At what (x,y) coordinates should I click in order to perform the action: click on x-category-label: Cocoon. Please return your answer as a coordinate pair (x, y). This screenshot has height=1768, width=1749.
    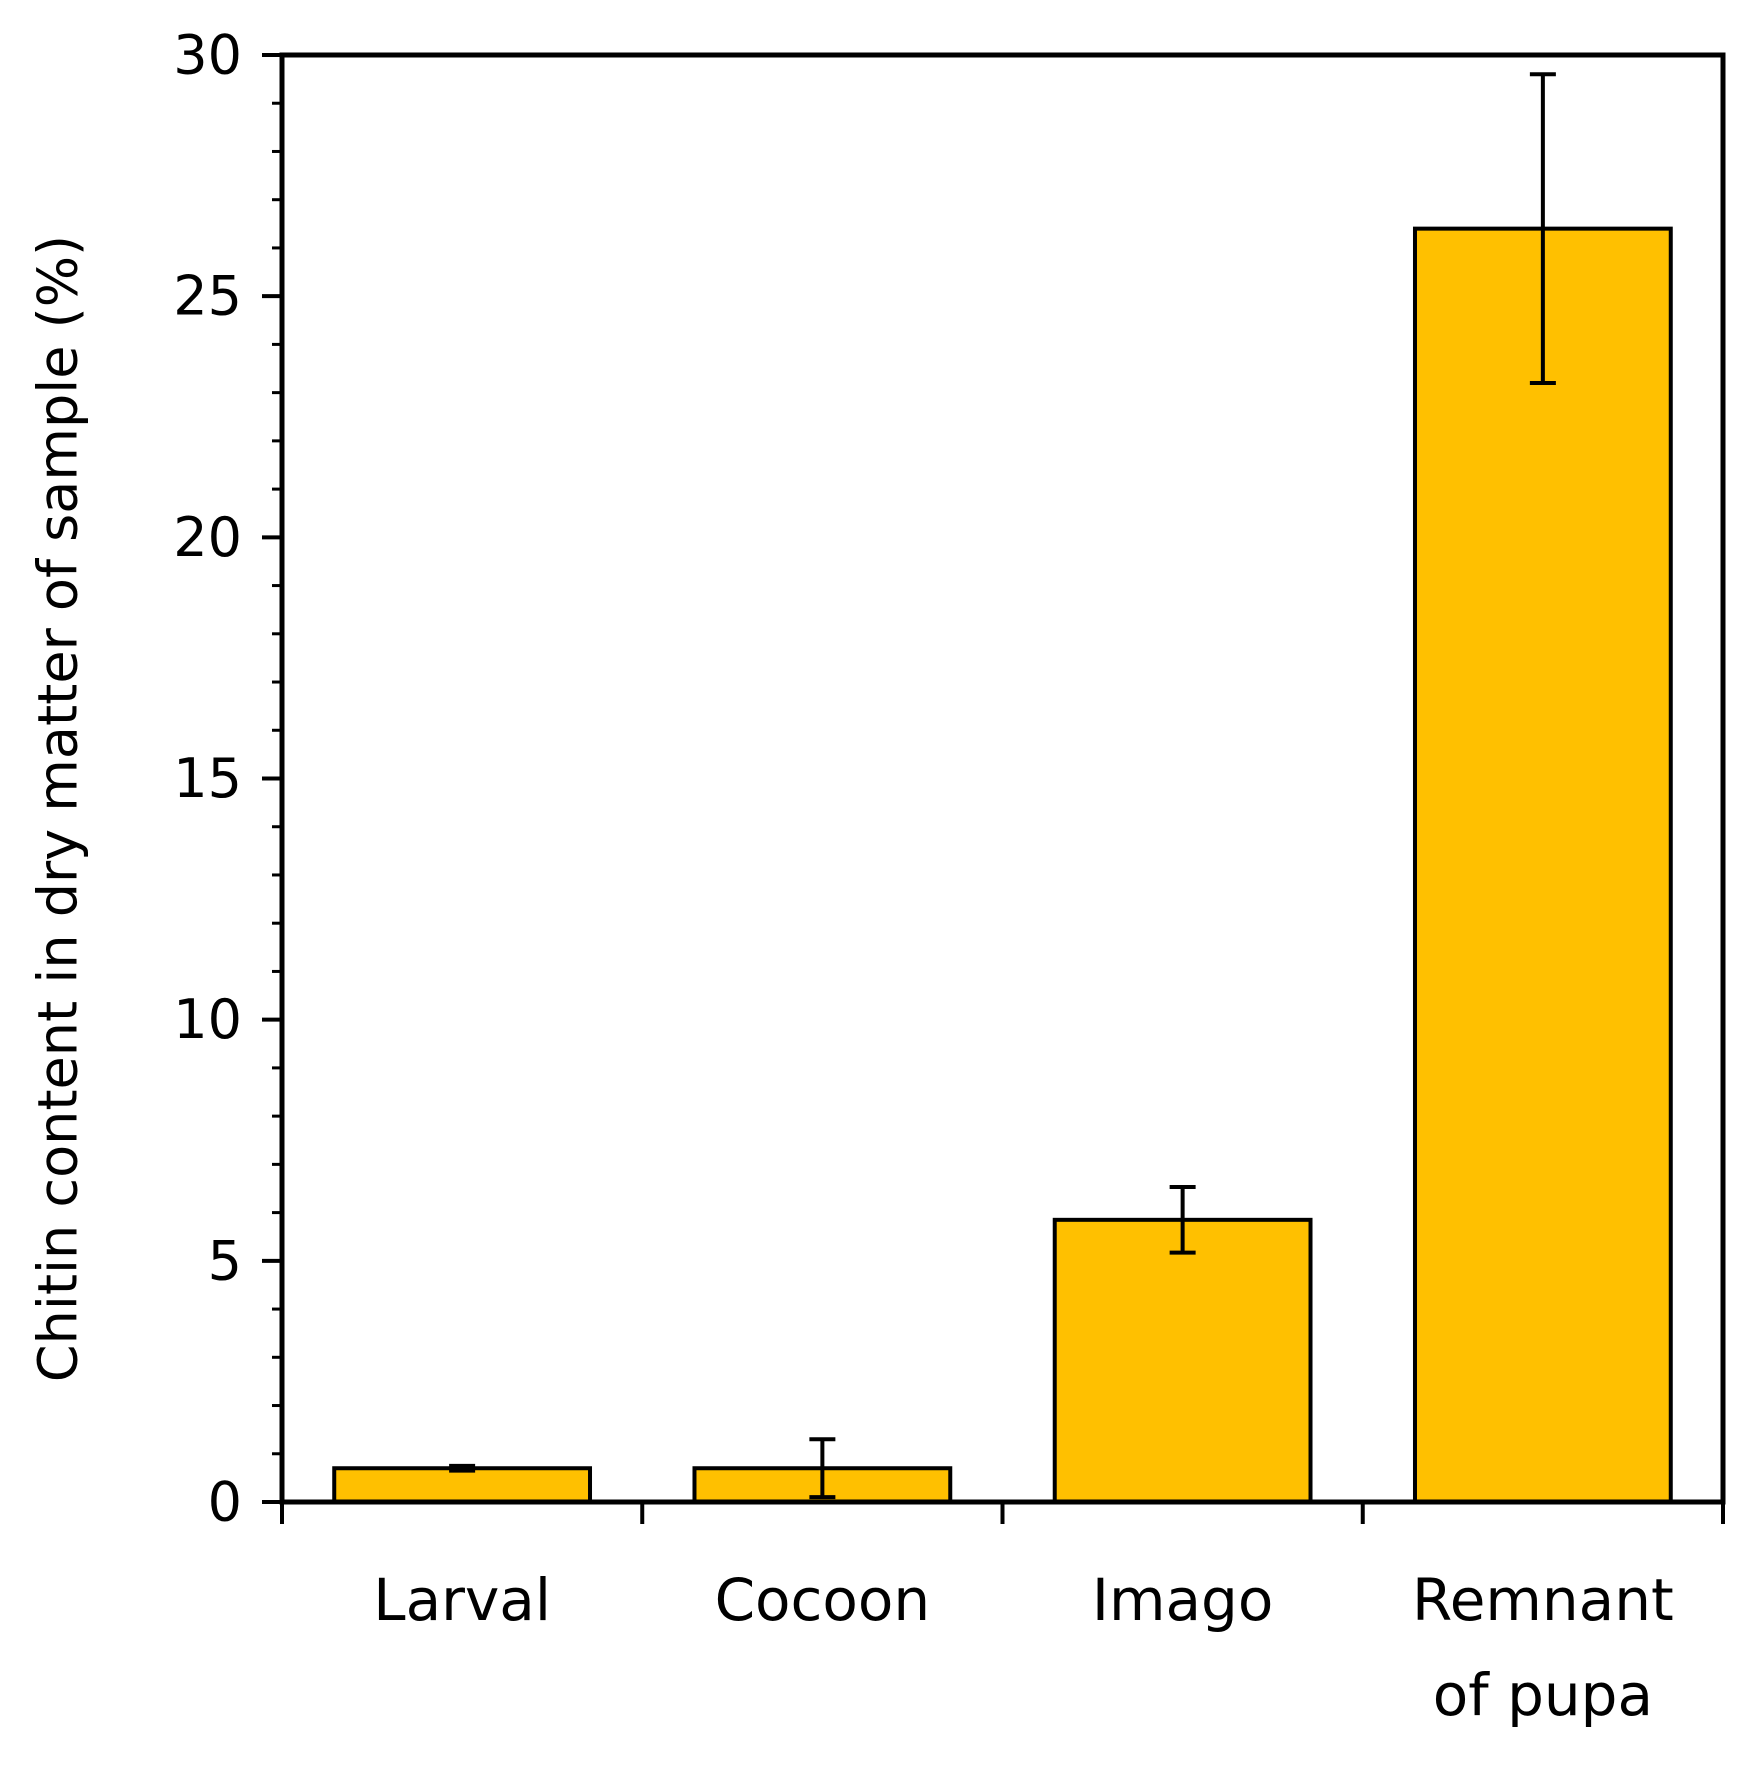
    Looking at the image, I should click on (823, 1600).